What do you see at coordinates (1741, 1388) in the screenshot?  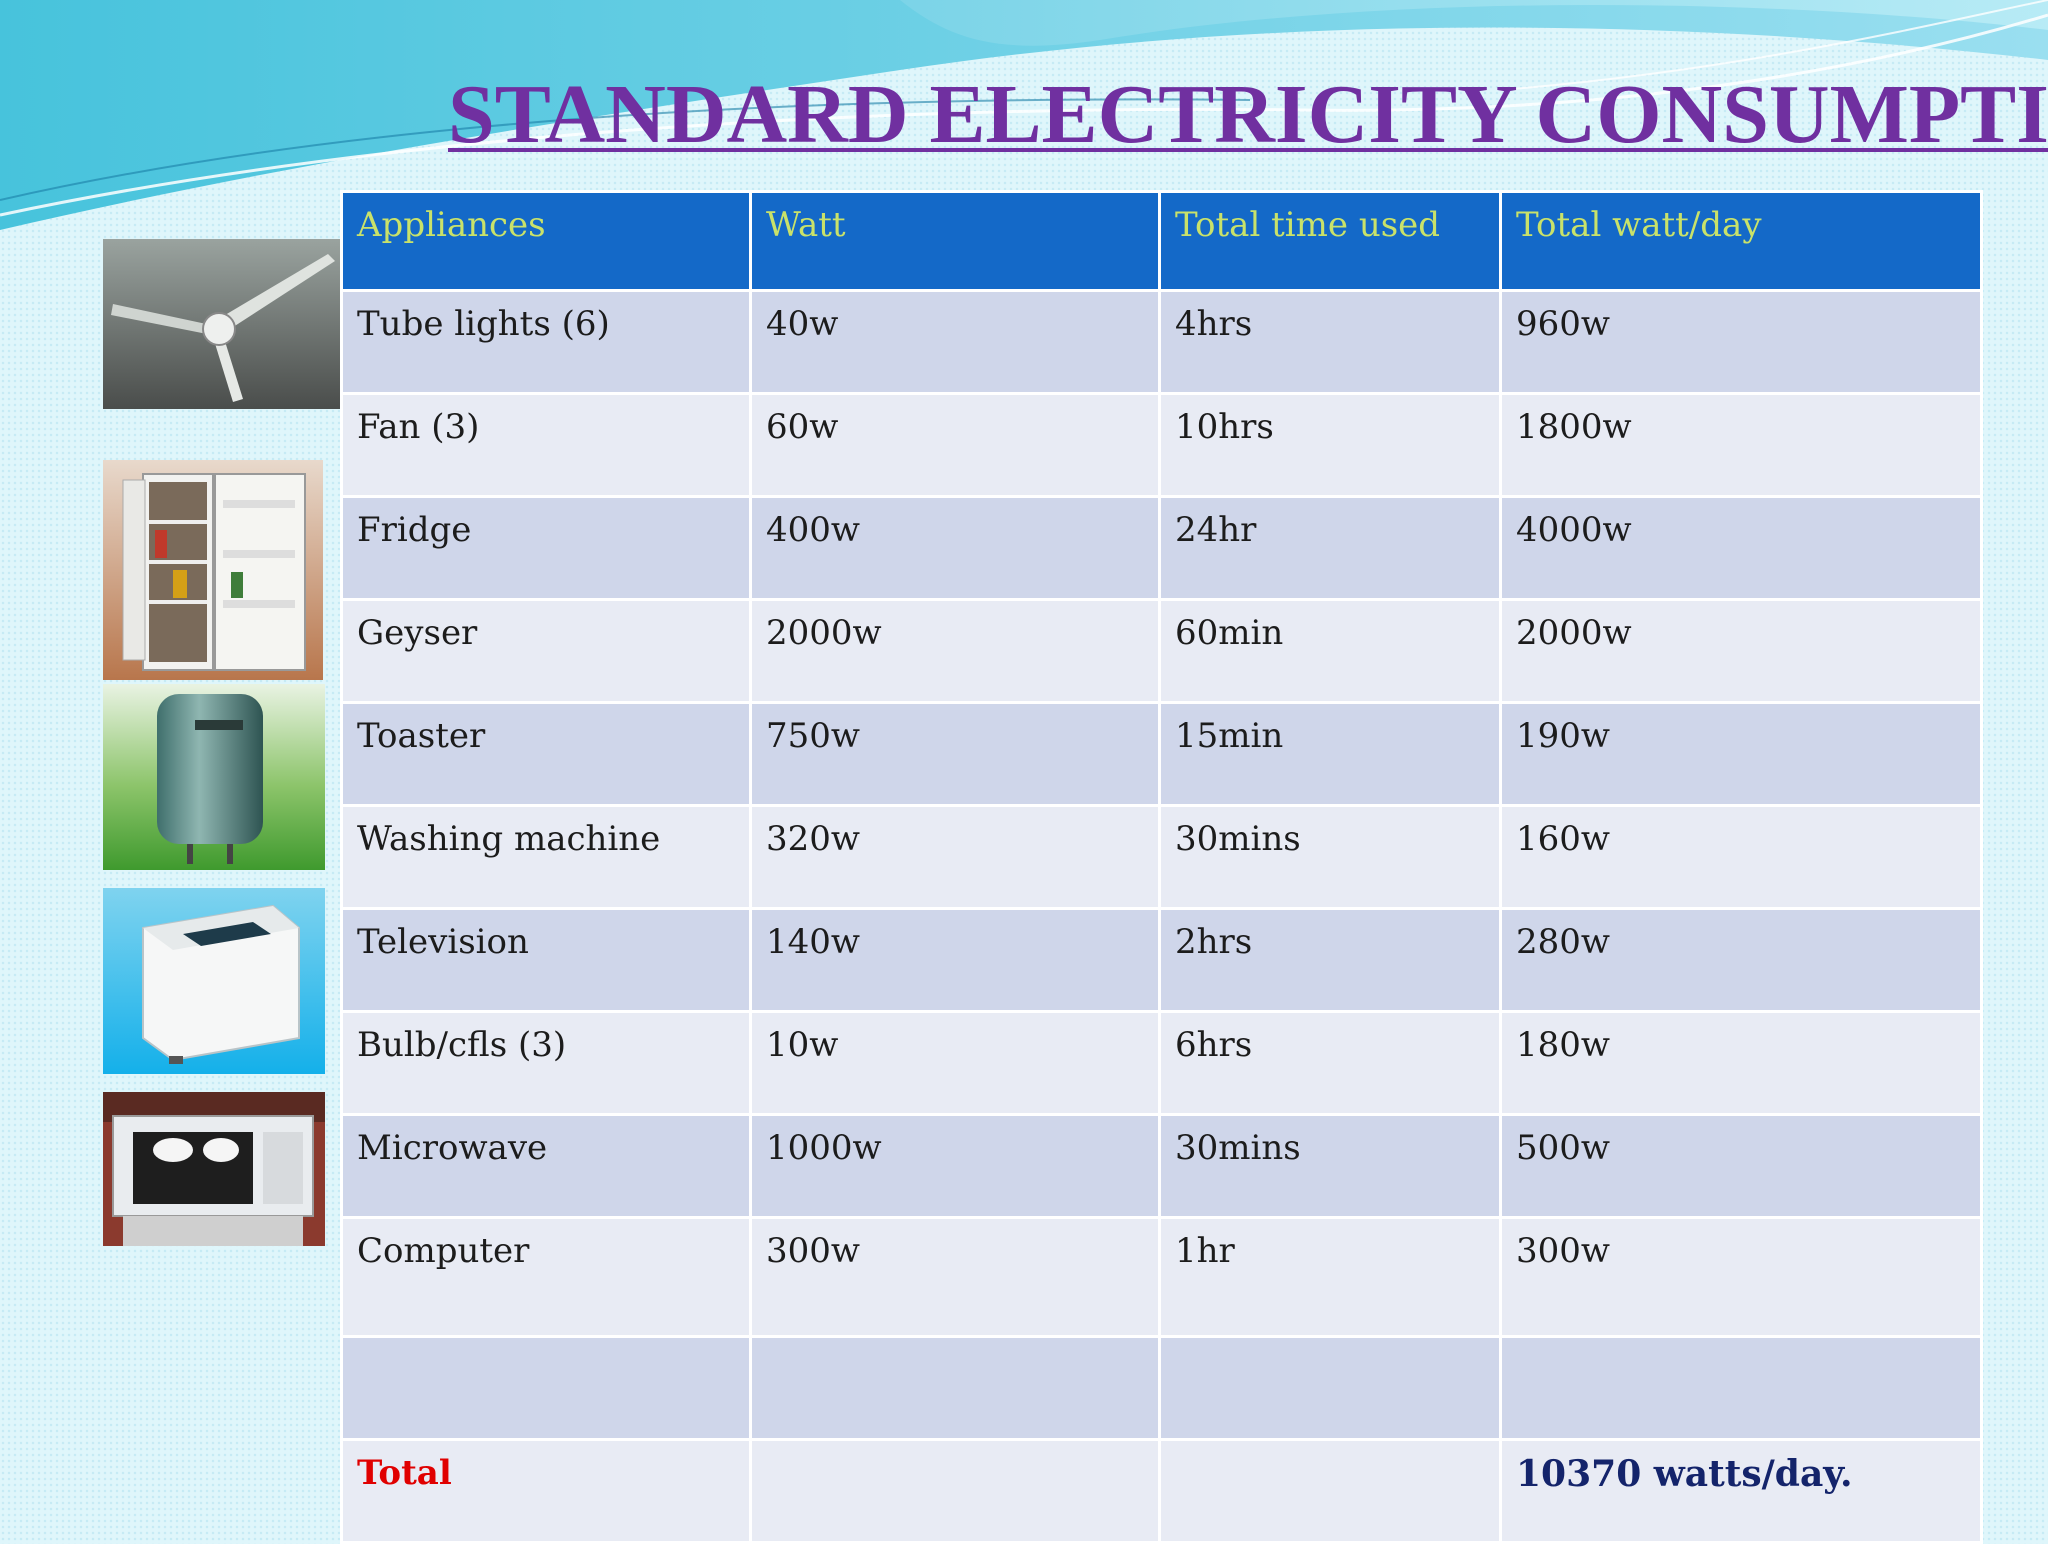 I see `watt-day-cell` at bounding box center [1741, 1388].